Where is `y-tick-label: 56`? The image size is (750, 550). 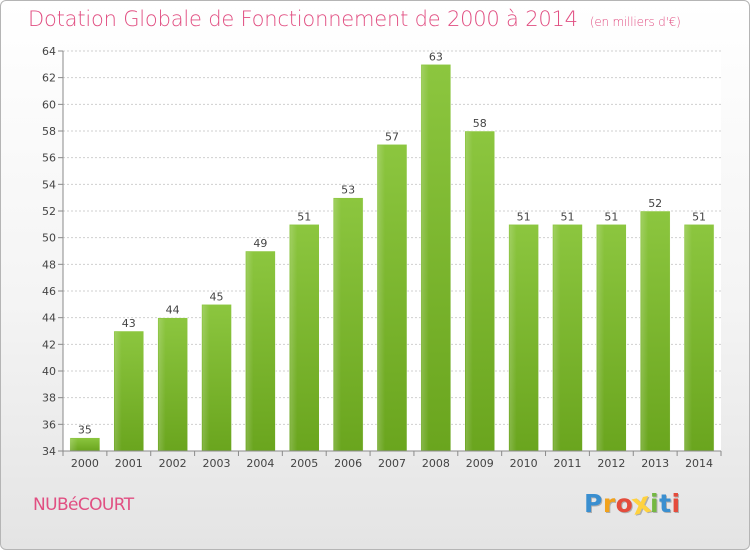
y-tick-label: 56 is located at coordinates (49, 158).